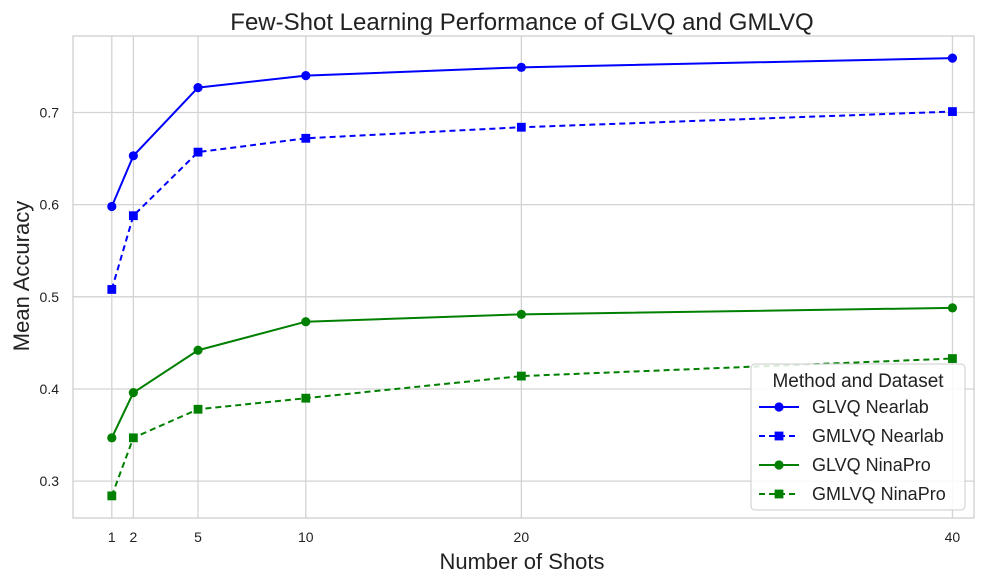 Image resolution: width=984 pixels, height=584 pixels. Describe the element at coordinates (21, 276) in the screenshot. I see `y-axis-label: Mean Accuracy` at that location.